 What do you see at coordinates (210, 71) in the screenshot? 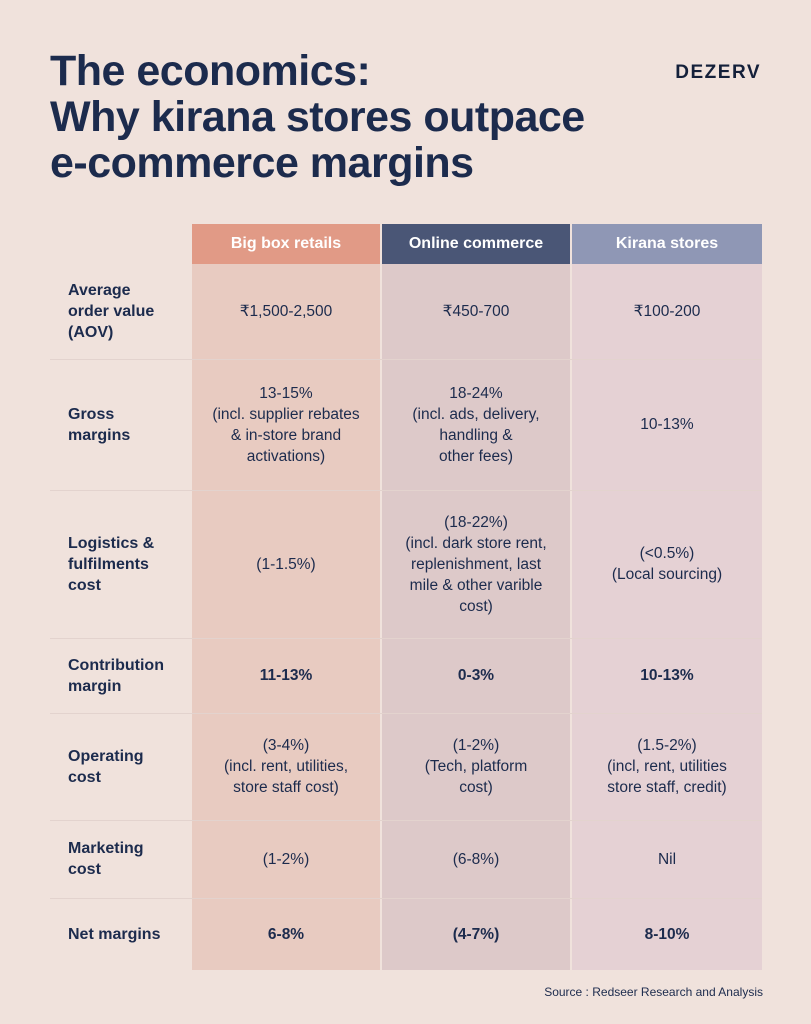
I see `title-line-1: The economics:` at bounding box center [210, 71].